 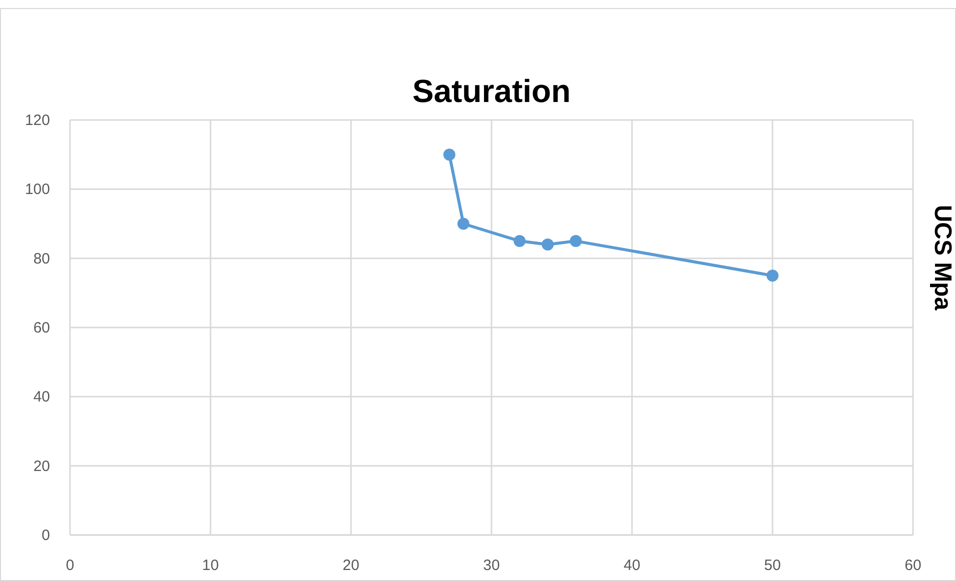 I want to click on y-axis-title: UCS Mpa, so click(x=942, y=257).